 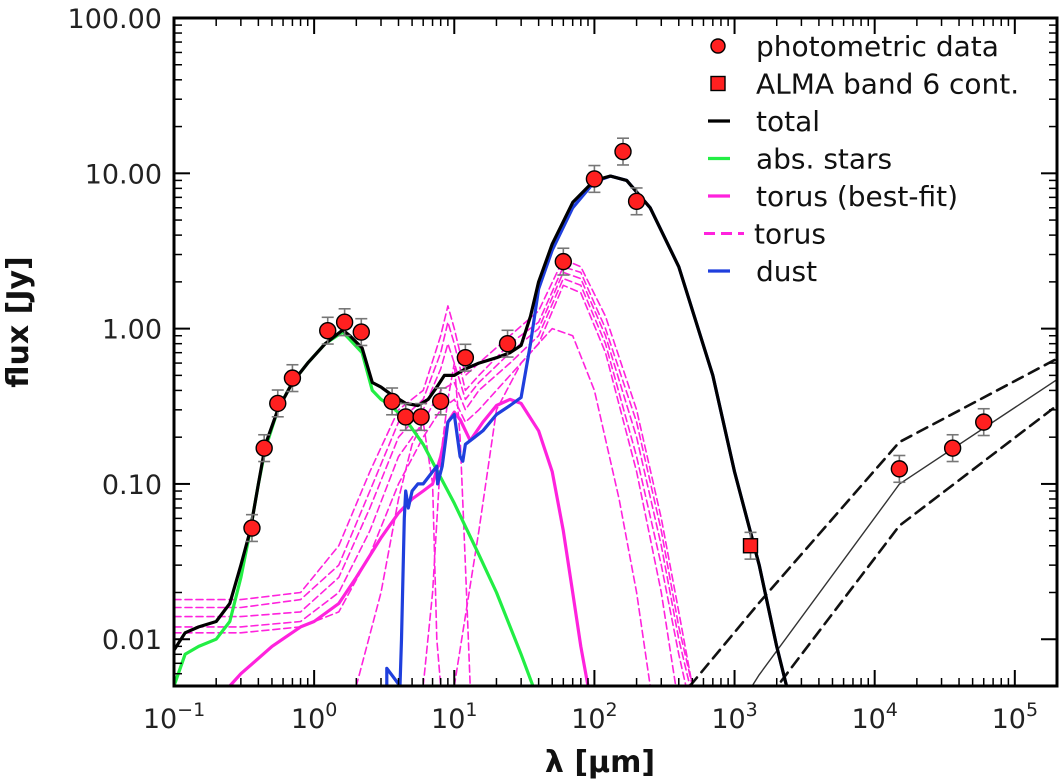 What do you see at coordinates (790, 234) in the screenshot?
I see `legend-label: torus` at bounding box center [790, 234].